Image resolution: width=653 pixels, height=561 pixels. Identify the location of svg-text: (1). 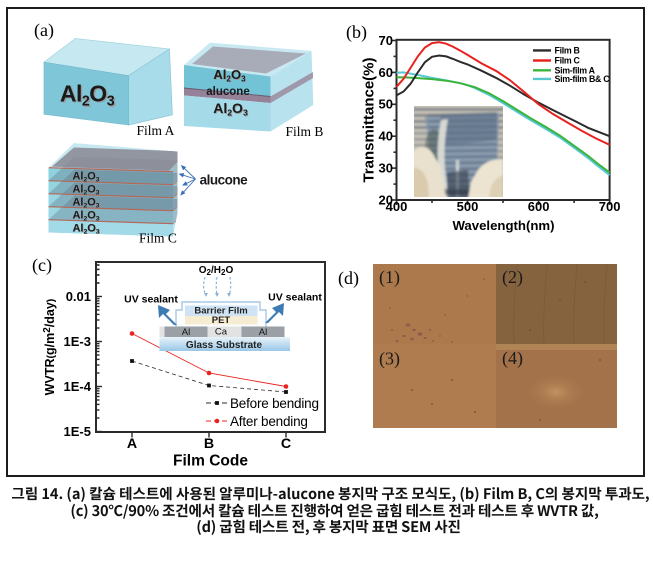
(389, 277).